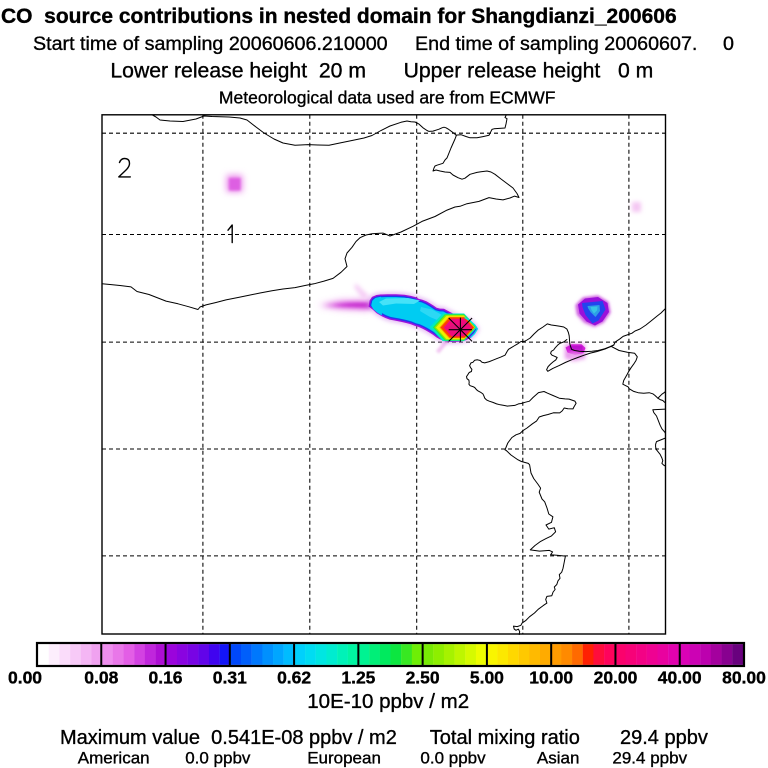  What do you see at coordinates (487, 678) in the screenshot?
I see `svg-text: 5.00` at bounding box center [487, 678].